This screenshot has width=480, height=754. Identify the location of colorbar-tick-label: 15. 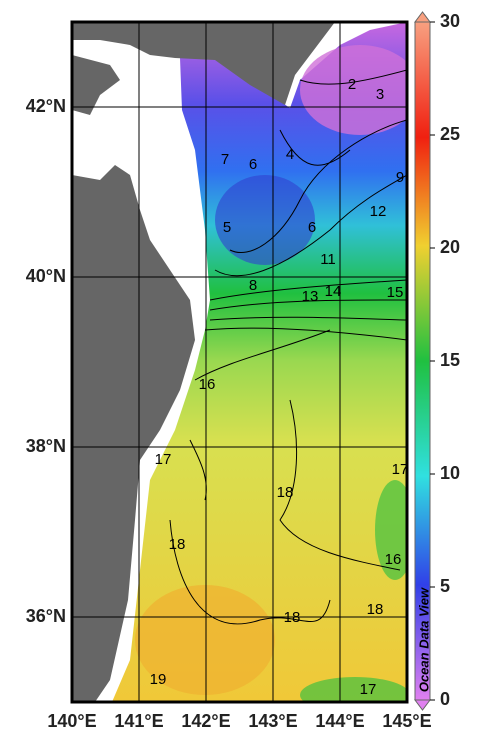
(450, 360).